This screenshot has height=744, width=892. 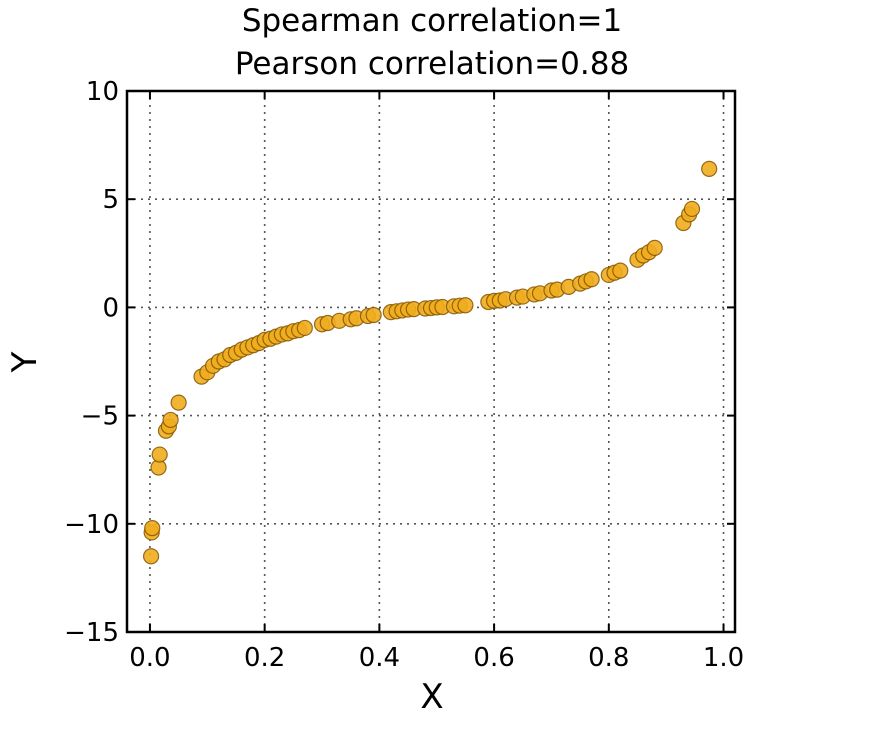 What do you see at coordinates (102, 92) in the screenshot?
I see `y-tick-label: 10` at bounding box center [102, 92].